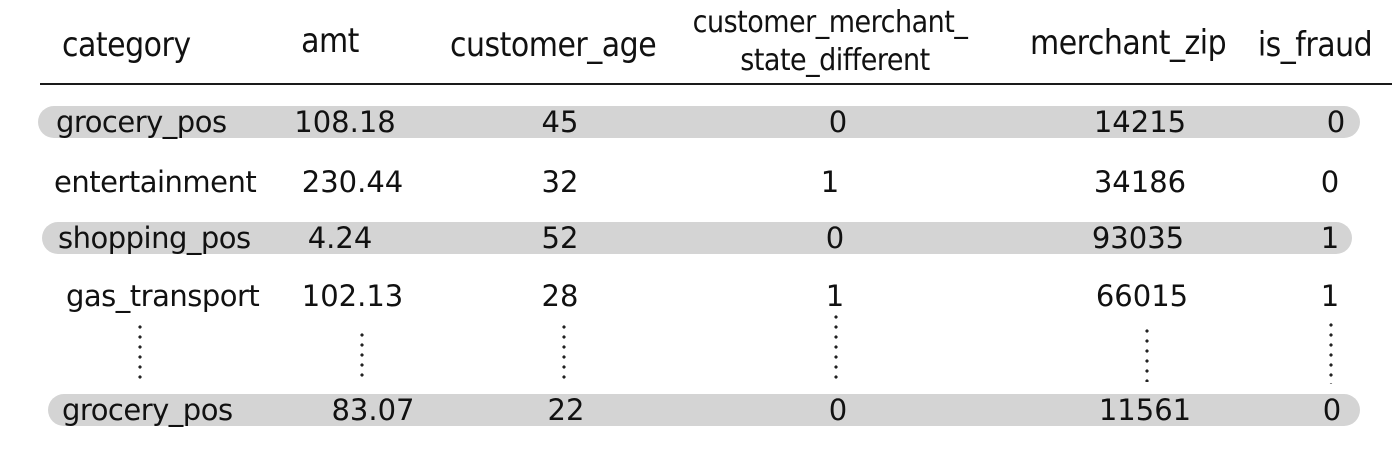  Describe the element at coordinates (330, 41) in the screenshot. I see `header-amt: amt` at that location.